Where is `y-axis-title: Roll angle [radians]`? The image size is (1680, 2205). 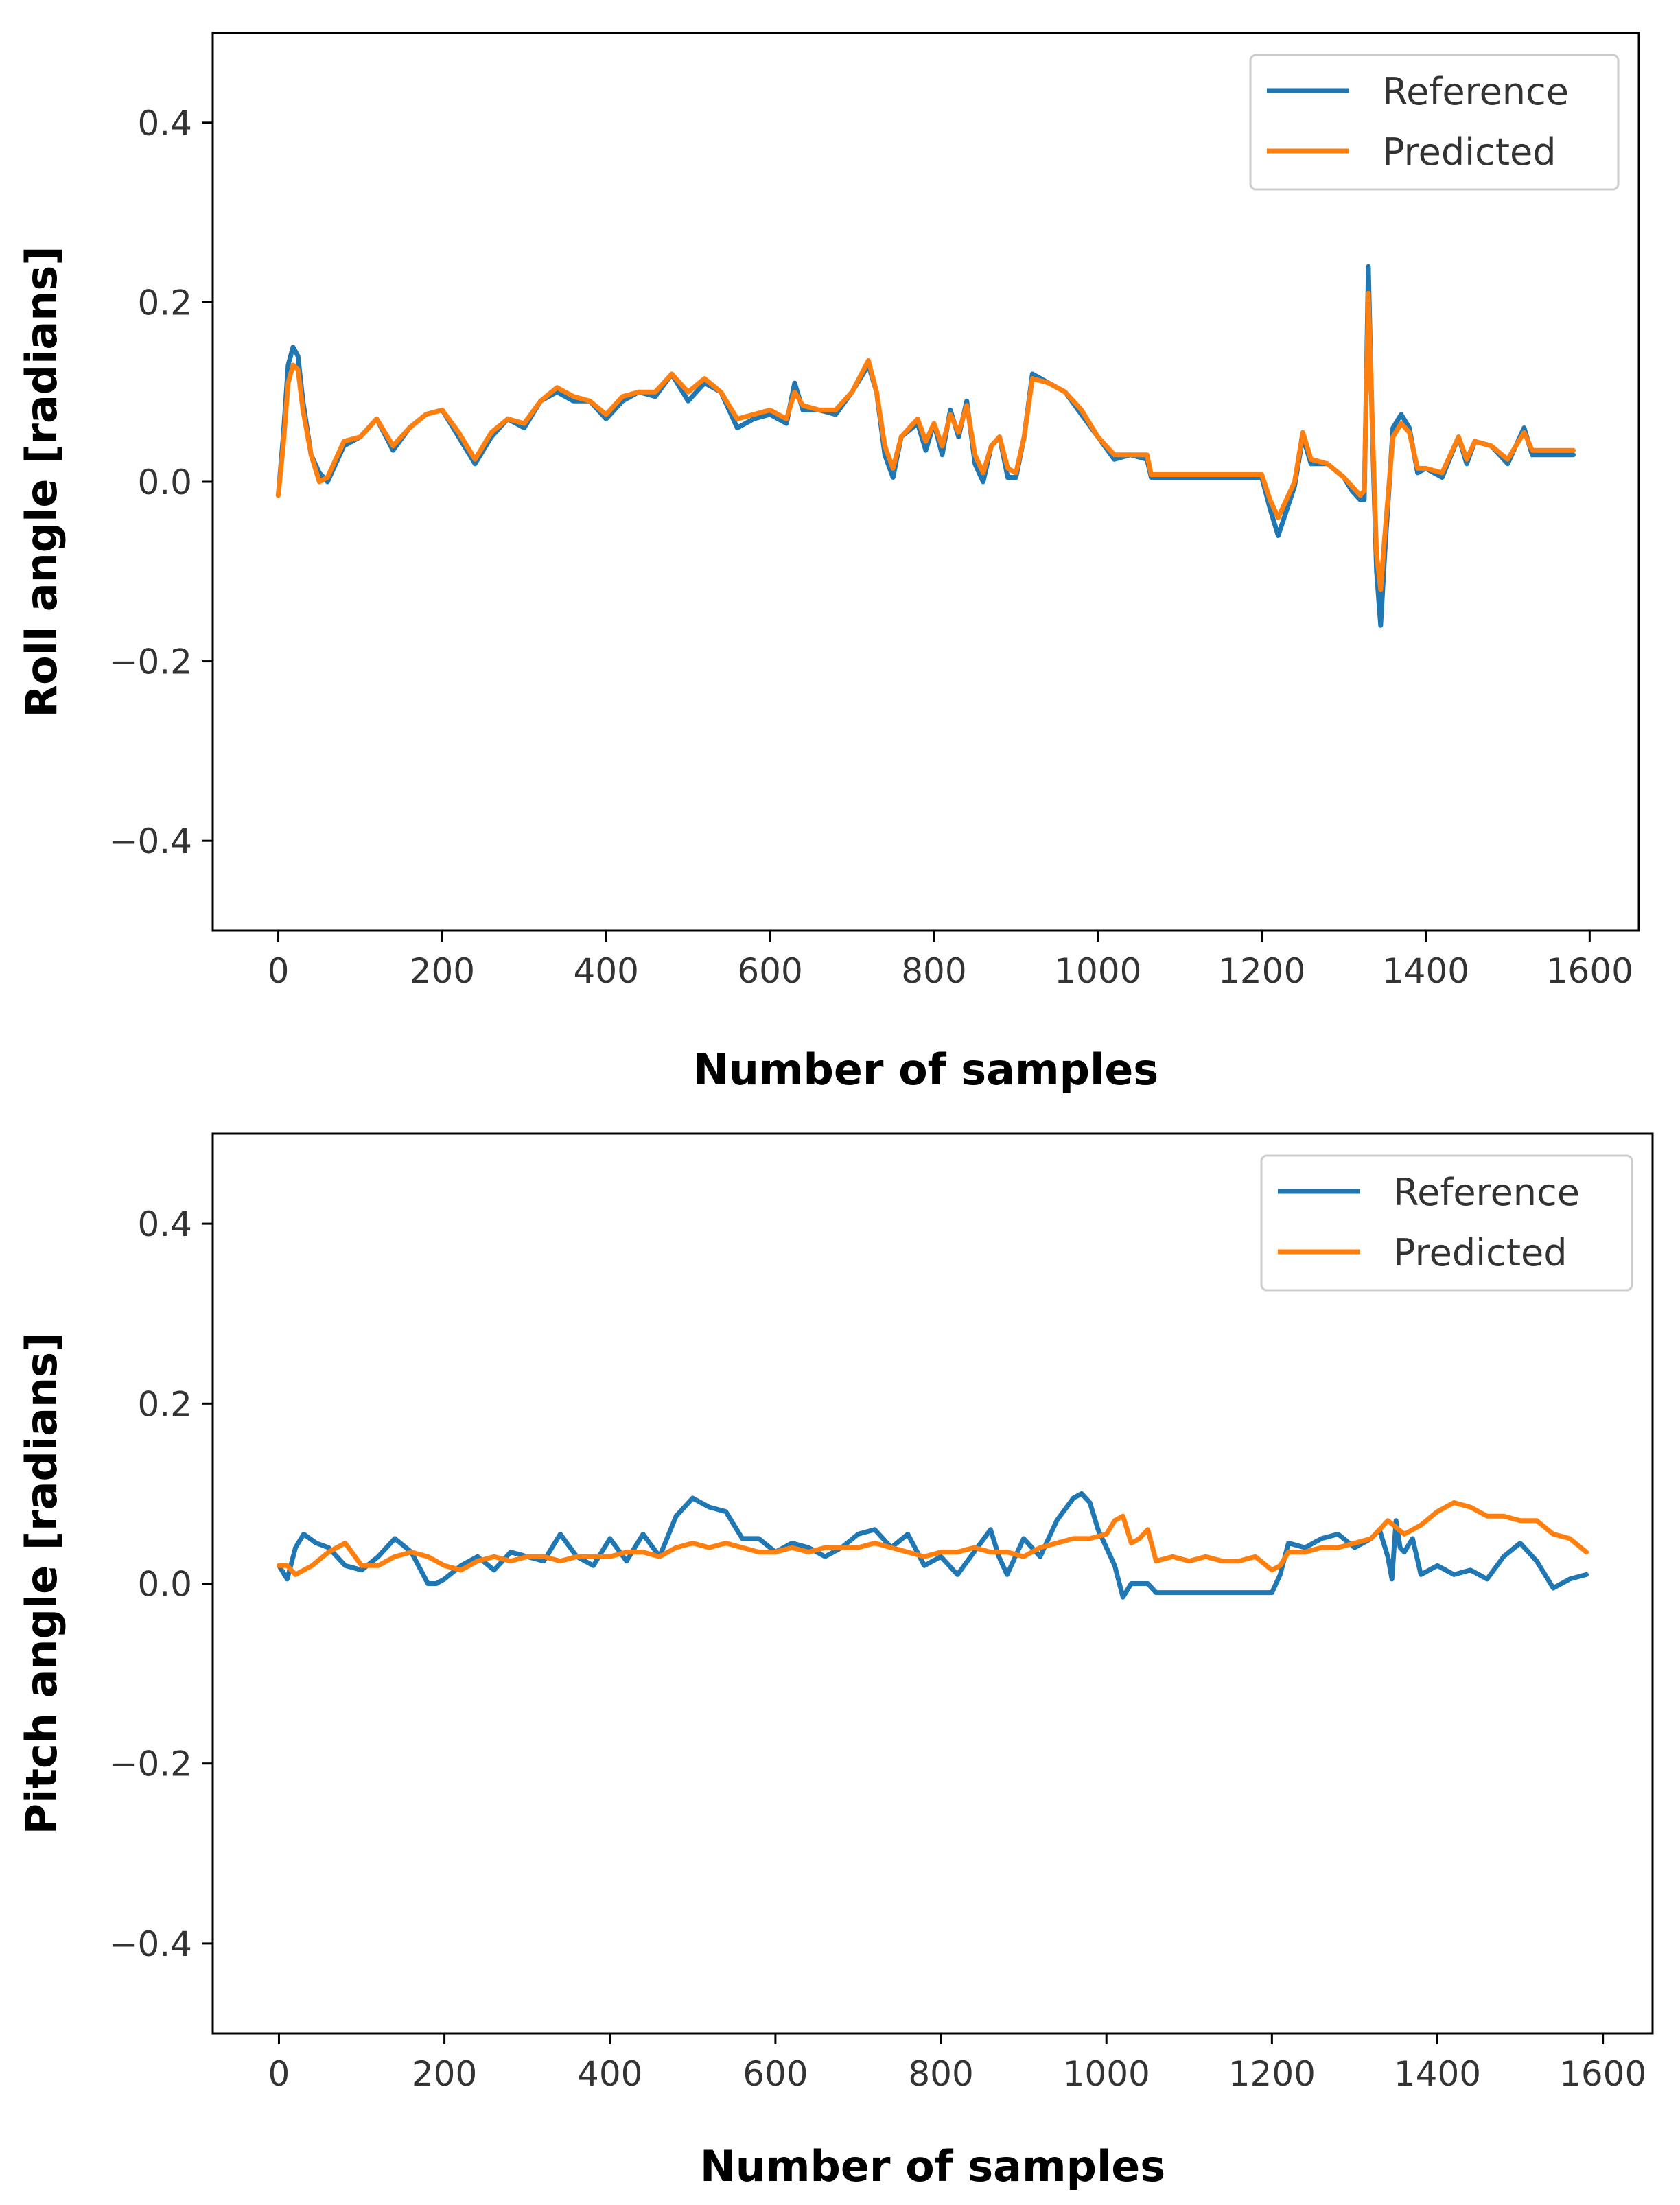
y-axis-title: Roll angle [radians] is located at coordinates (41, 481).